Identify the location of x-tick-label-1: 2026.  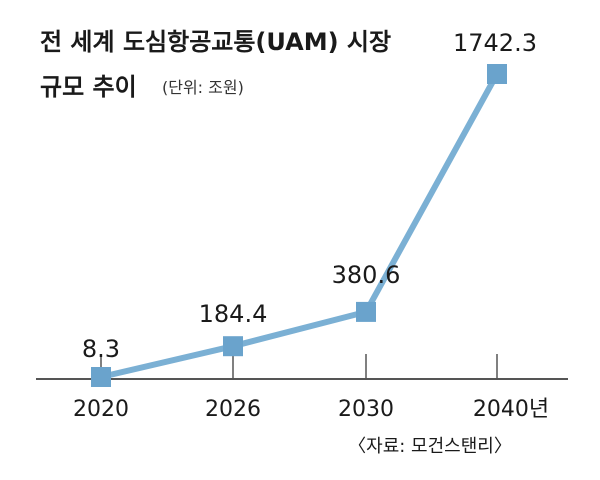
(233, 409).